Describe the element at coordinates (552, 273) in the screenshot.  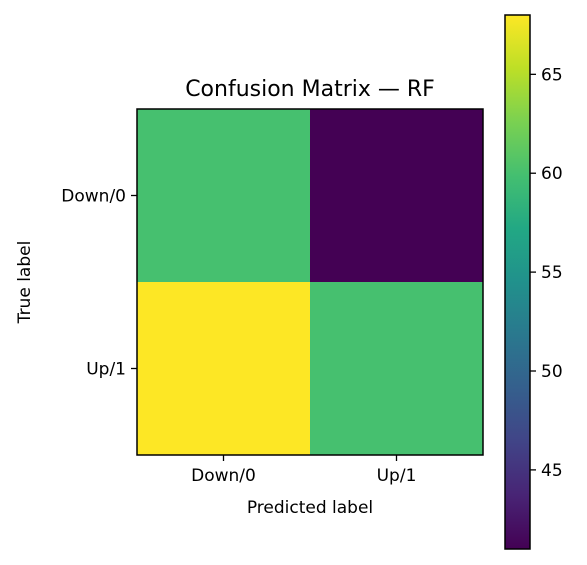
I see `colorbar-tick-label: 55` at that location.